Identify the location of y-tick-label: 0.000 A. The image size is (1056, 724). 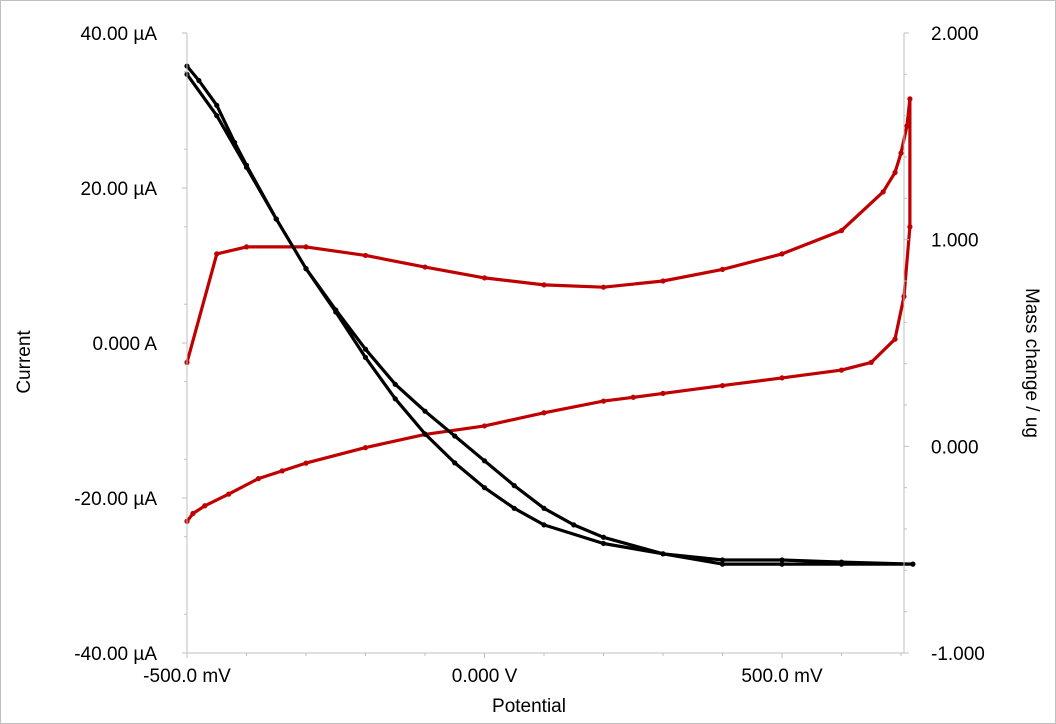
(125, 344).